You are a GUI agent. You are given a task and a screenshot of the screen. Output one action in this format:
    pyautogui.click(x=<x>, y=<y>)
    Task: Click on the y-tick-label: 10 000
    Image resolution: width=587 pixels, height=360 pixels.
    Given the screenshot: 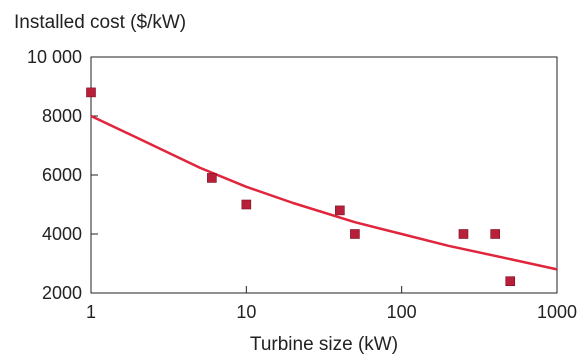 What is the action you would take?
    pyautogui.click(x=54, y=57)
    